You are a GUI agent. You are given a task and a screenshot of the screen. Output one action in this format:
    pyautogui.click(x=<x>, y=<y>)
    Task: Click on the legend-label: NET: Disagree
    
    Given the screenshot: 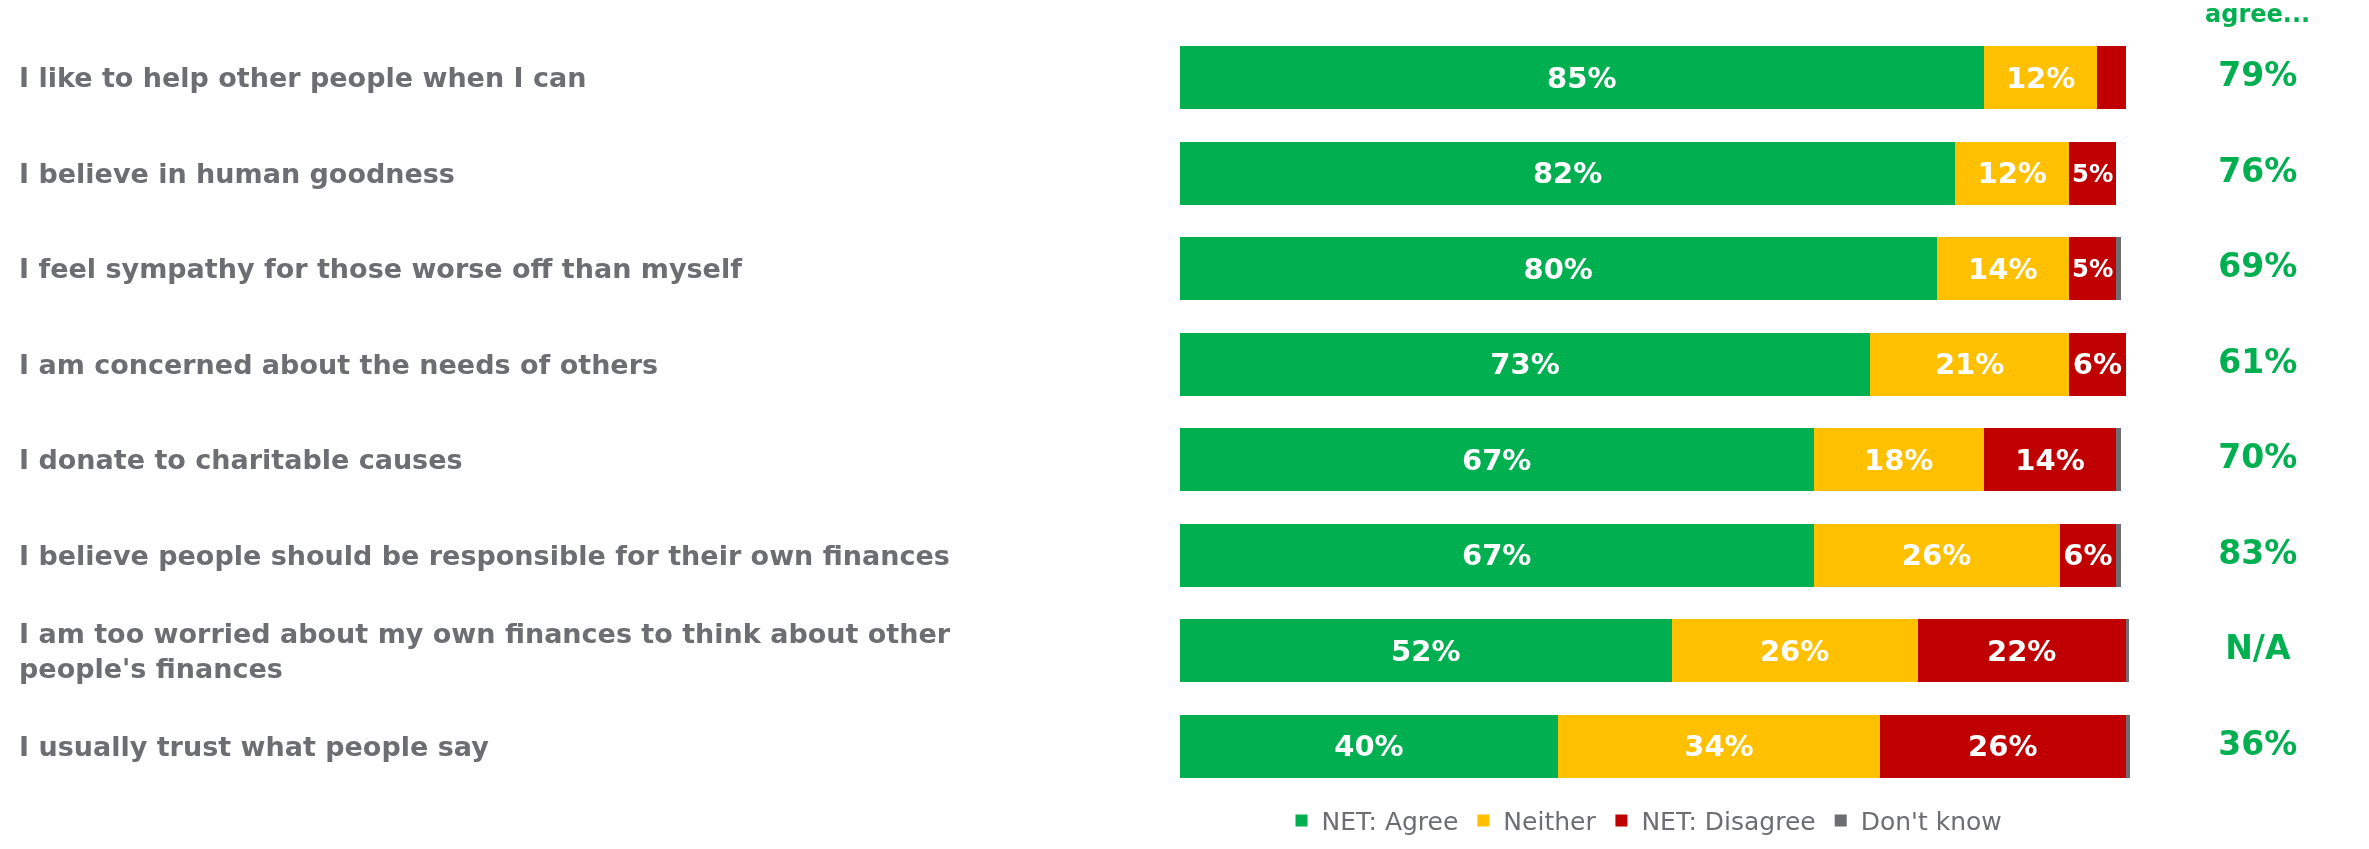 What is the action you would take?
    pyautogui.click(x=1728, y=822)
    